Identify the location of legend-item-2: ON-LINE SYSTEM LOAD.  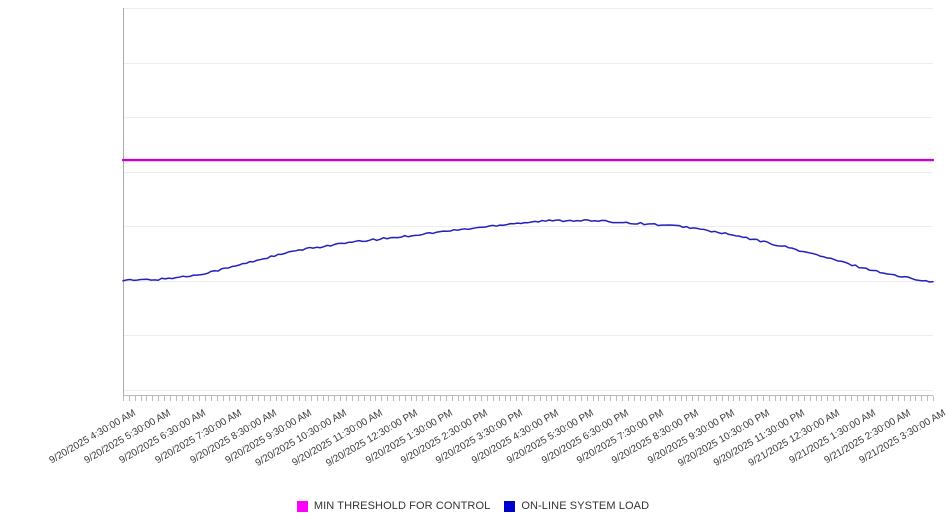
(576, 506).